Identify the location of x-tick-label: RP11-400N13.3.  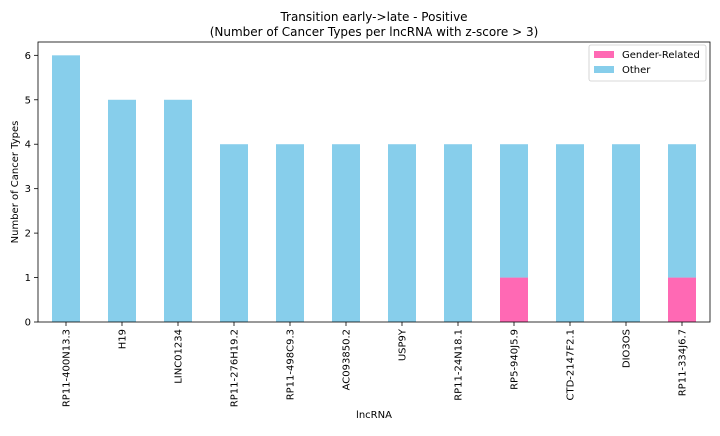
(67, 368).